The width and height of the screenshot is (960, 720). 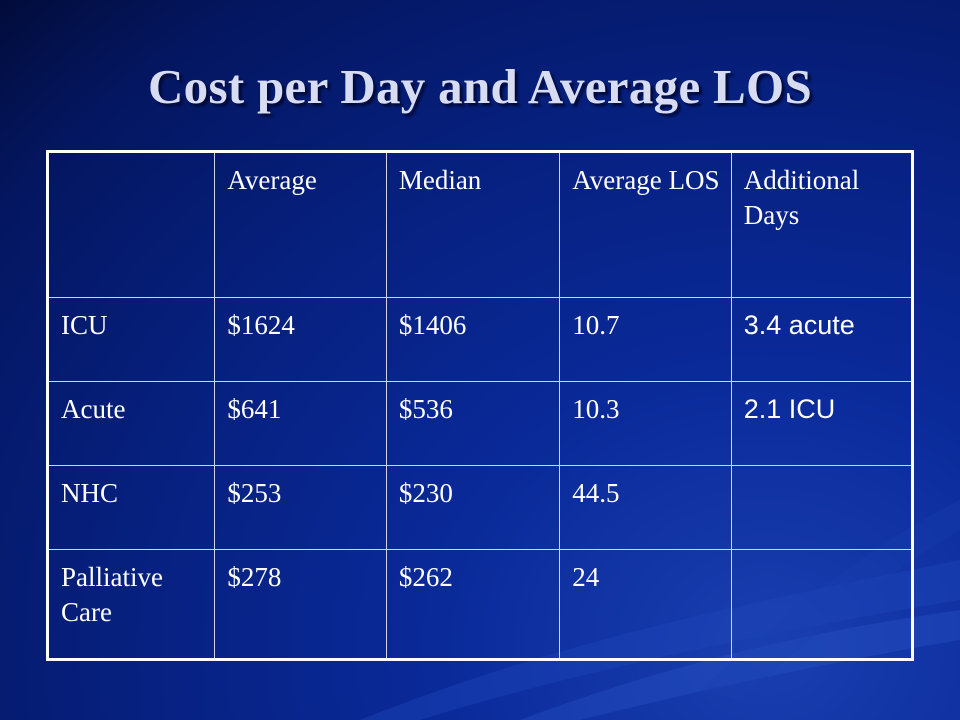 I want to click on additional-days-cell: 3.4 acute, so click(x=822, y=339).